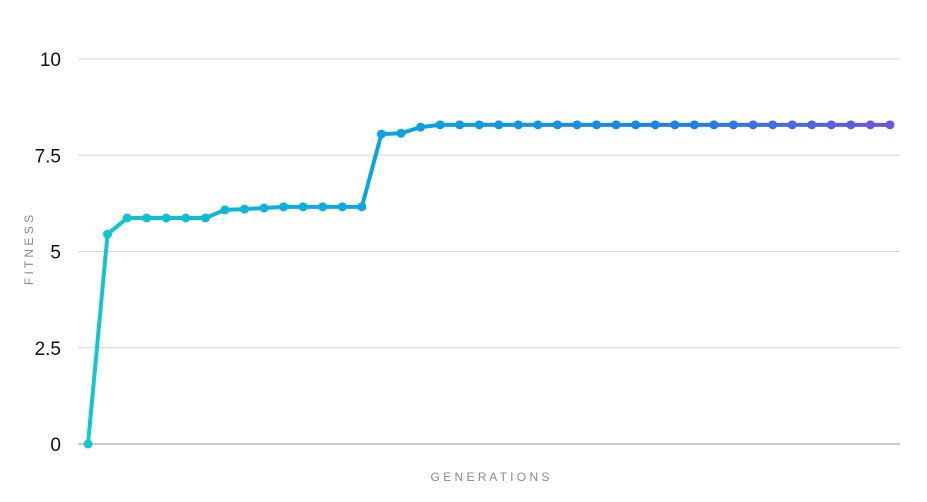 The width and height of the screenshot is (927, 502). I want to click on y-axis-title: F I T N E S S, so click(29, 250).